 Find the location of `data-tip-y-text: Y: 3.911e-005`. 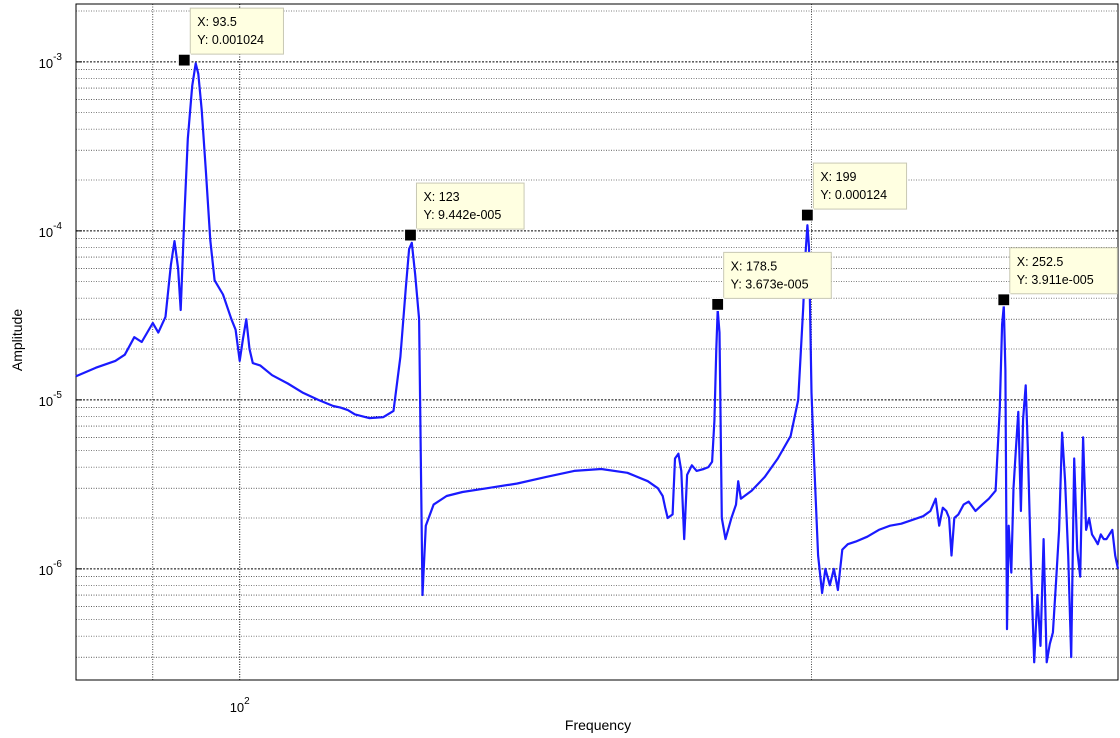

data-tip-y-text: Y: 3.911e-005 is located at coordinates (1055, 280).